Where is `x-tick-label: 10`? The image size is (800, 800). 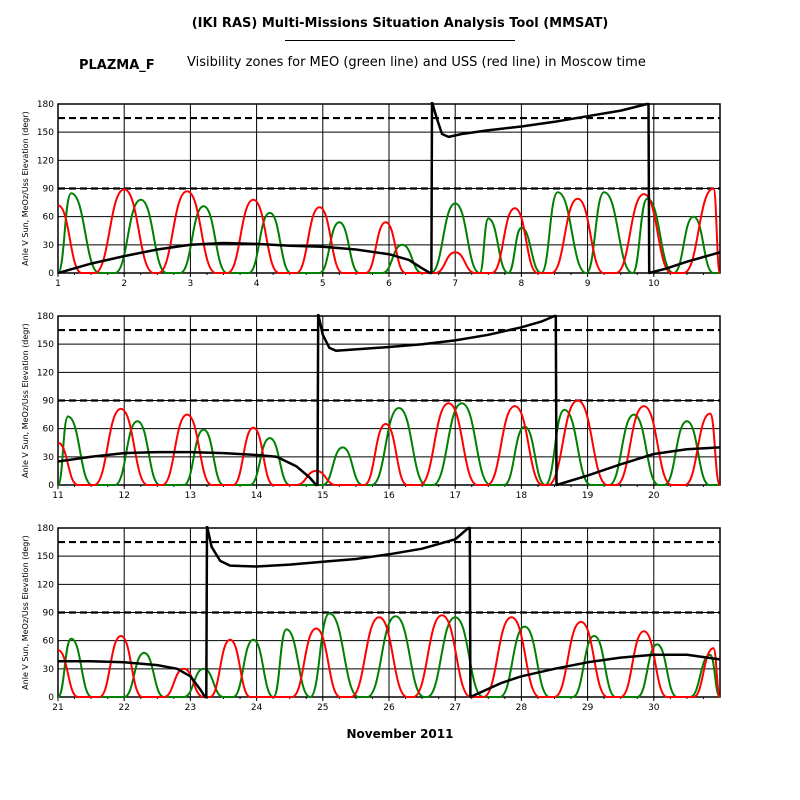
x-tick-label: 10 is located at coordinates (654, 284).